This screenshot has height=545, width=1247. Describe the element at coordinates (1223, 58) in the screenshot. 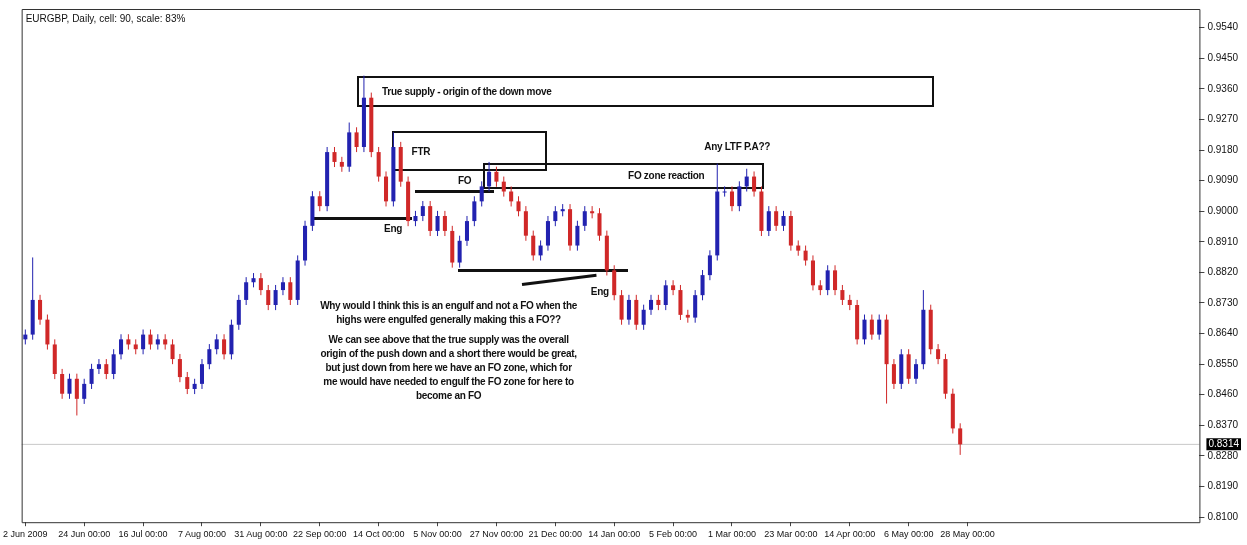

I see `y-tick-label: 0.9450` at that location.